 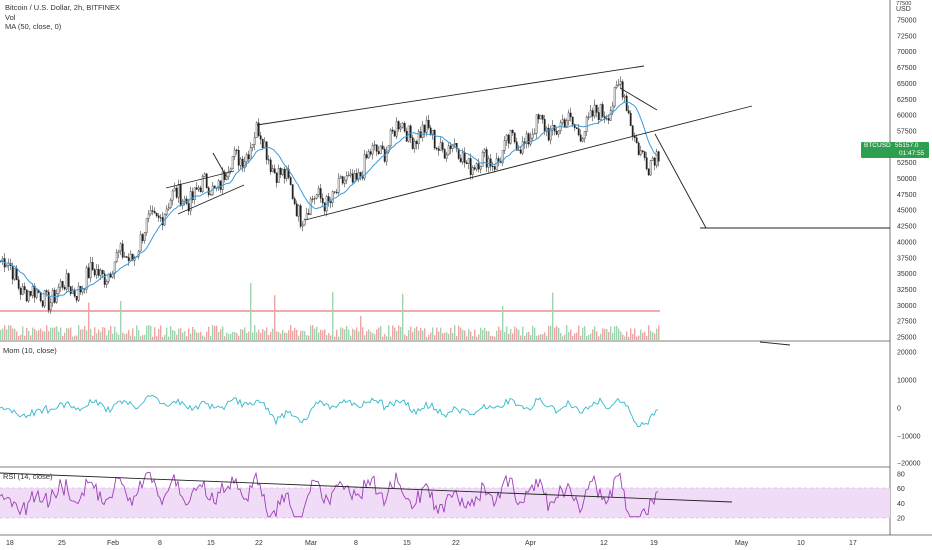 What do you see at coordinates (654, 543) in the screenshot?
I see `time-tick-label: 19` at bounding box center [654, 543].